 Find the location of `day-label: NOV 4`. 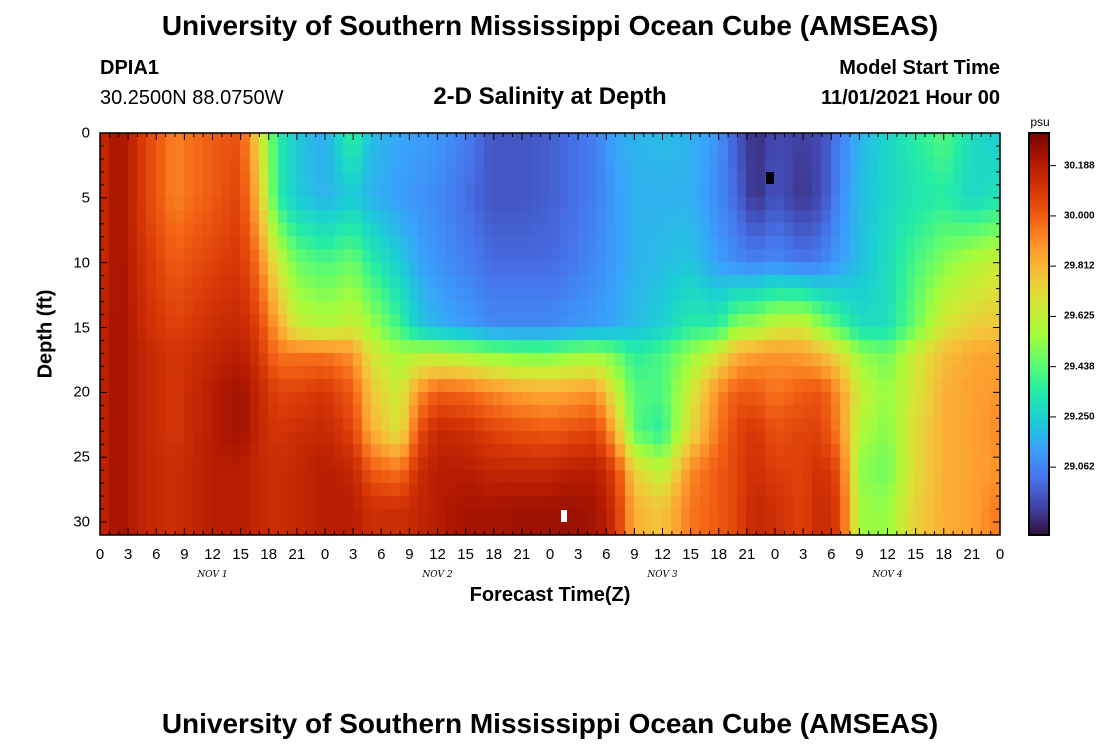

day-label: NOV 4 is located at coordinates (887, 575).